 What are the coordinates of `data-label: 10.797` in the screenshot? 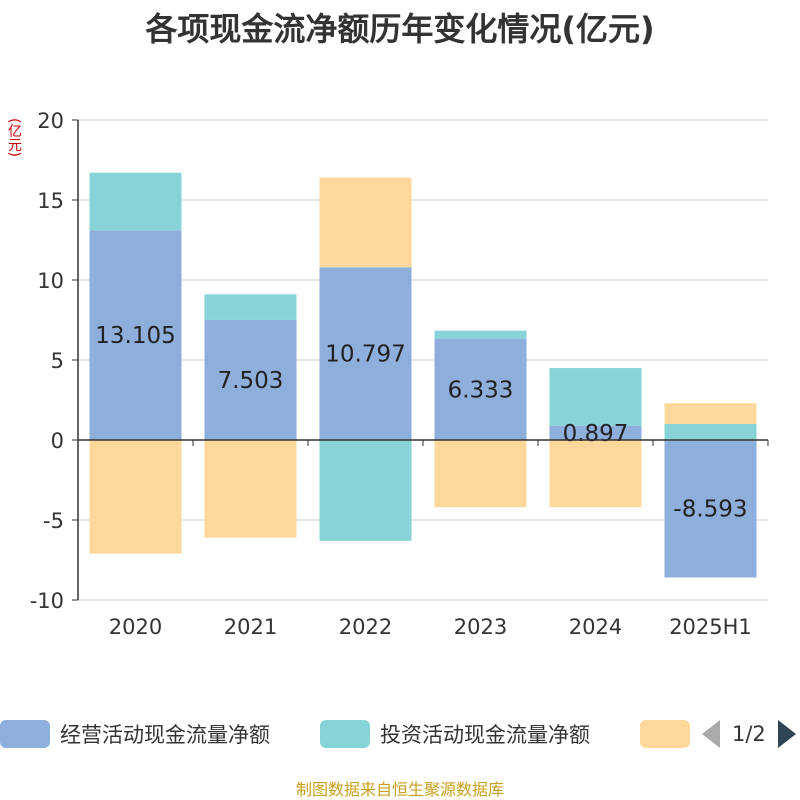 It's located at (365, 355).